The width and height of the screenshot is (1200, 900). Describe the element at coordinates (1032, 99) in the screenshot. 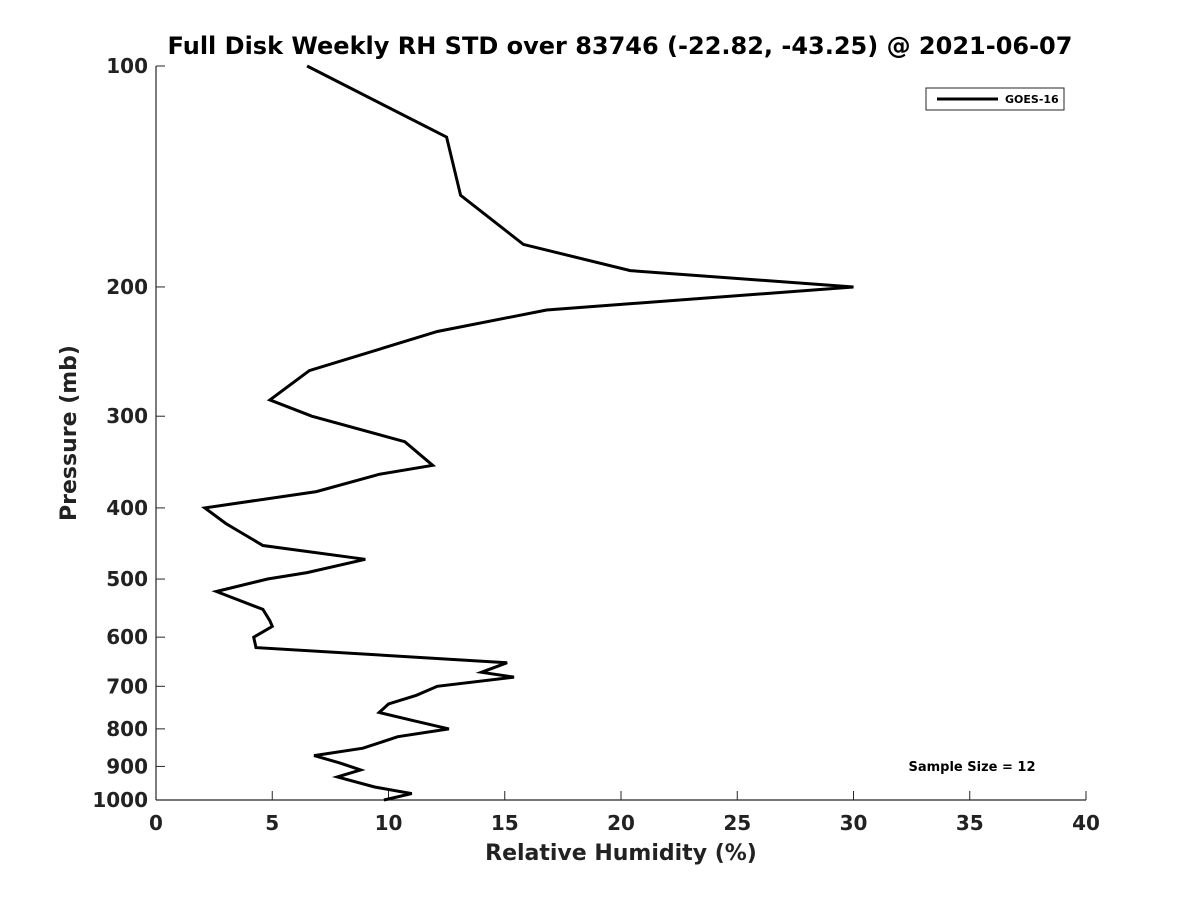

I see `legend-label: GOES-16` at that location.